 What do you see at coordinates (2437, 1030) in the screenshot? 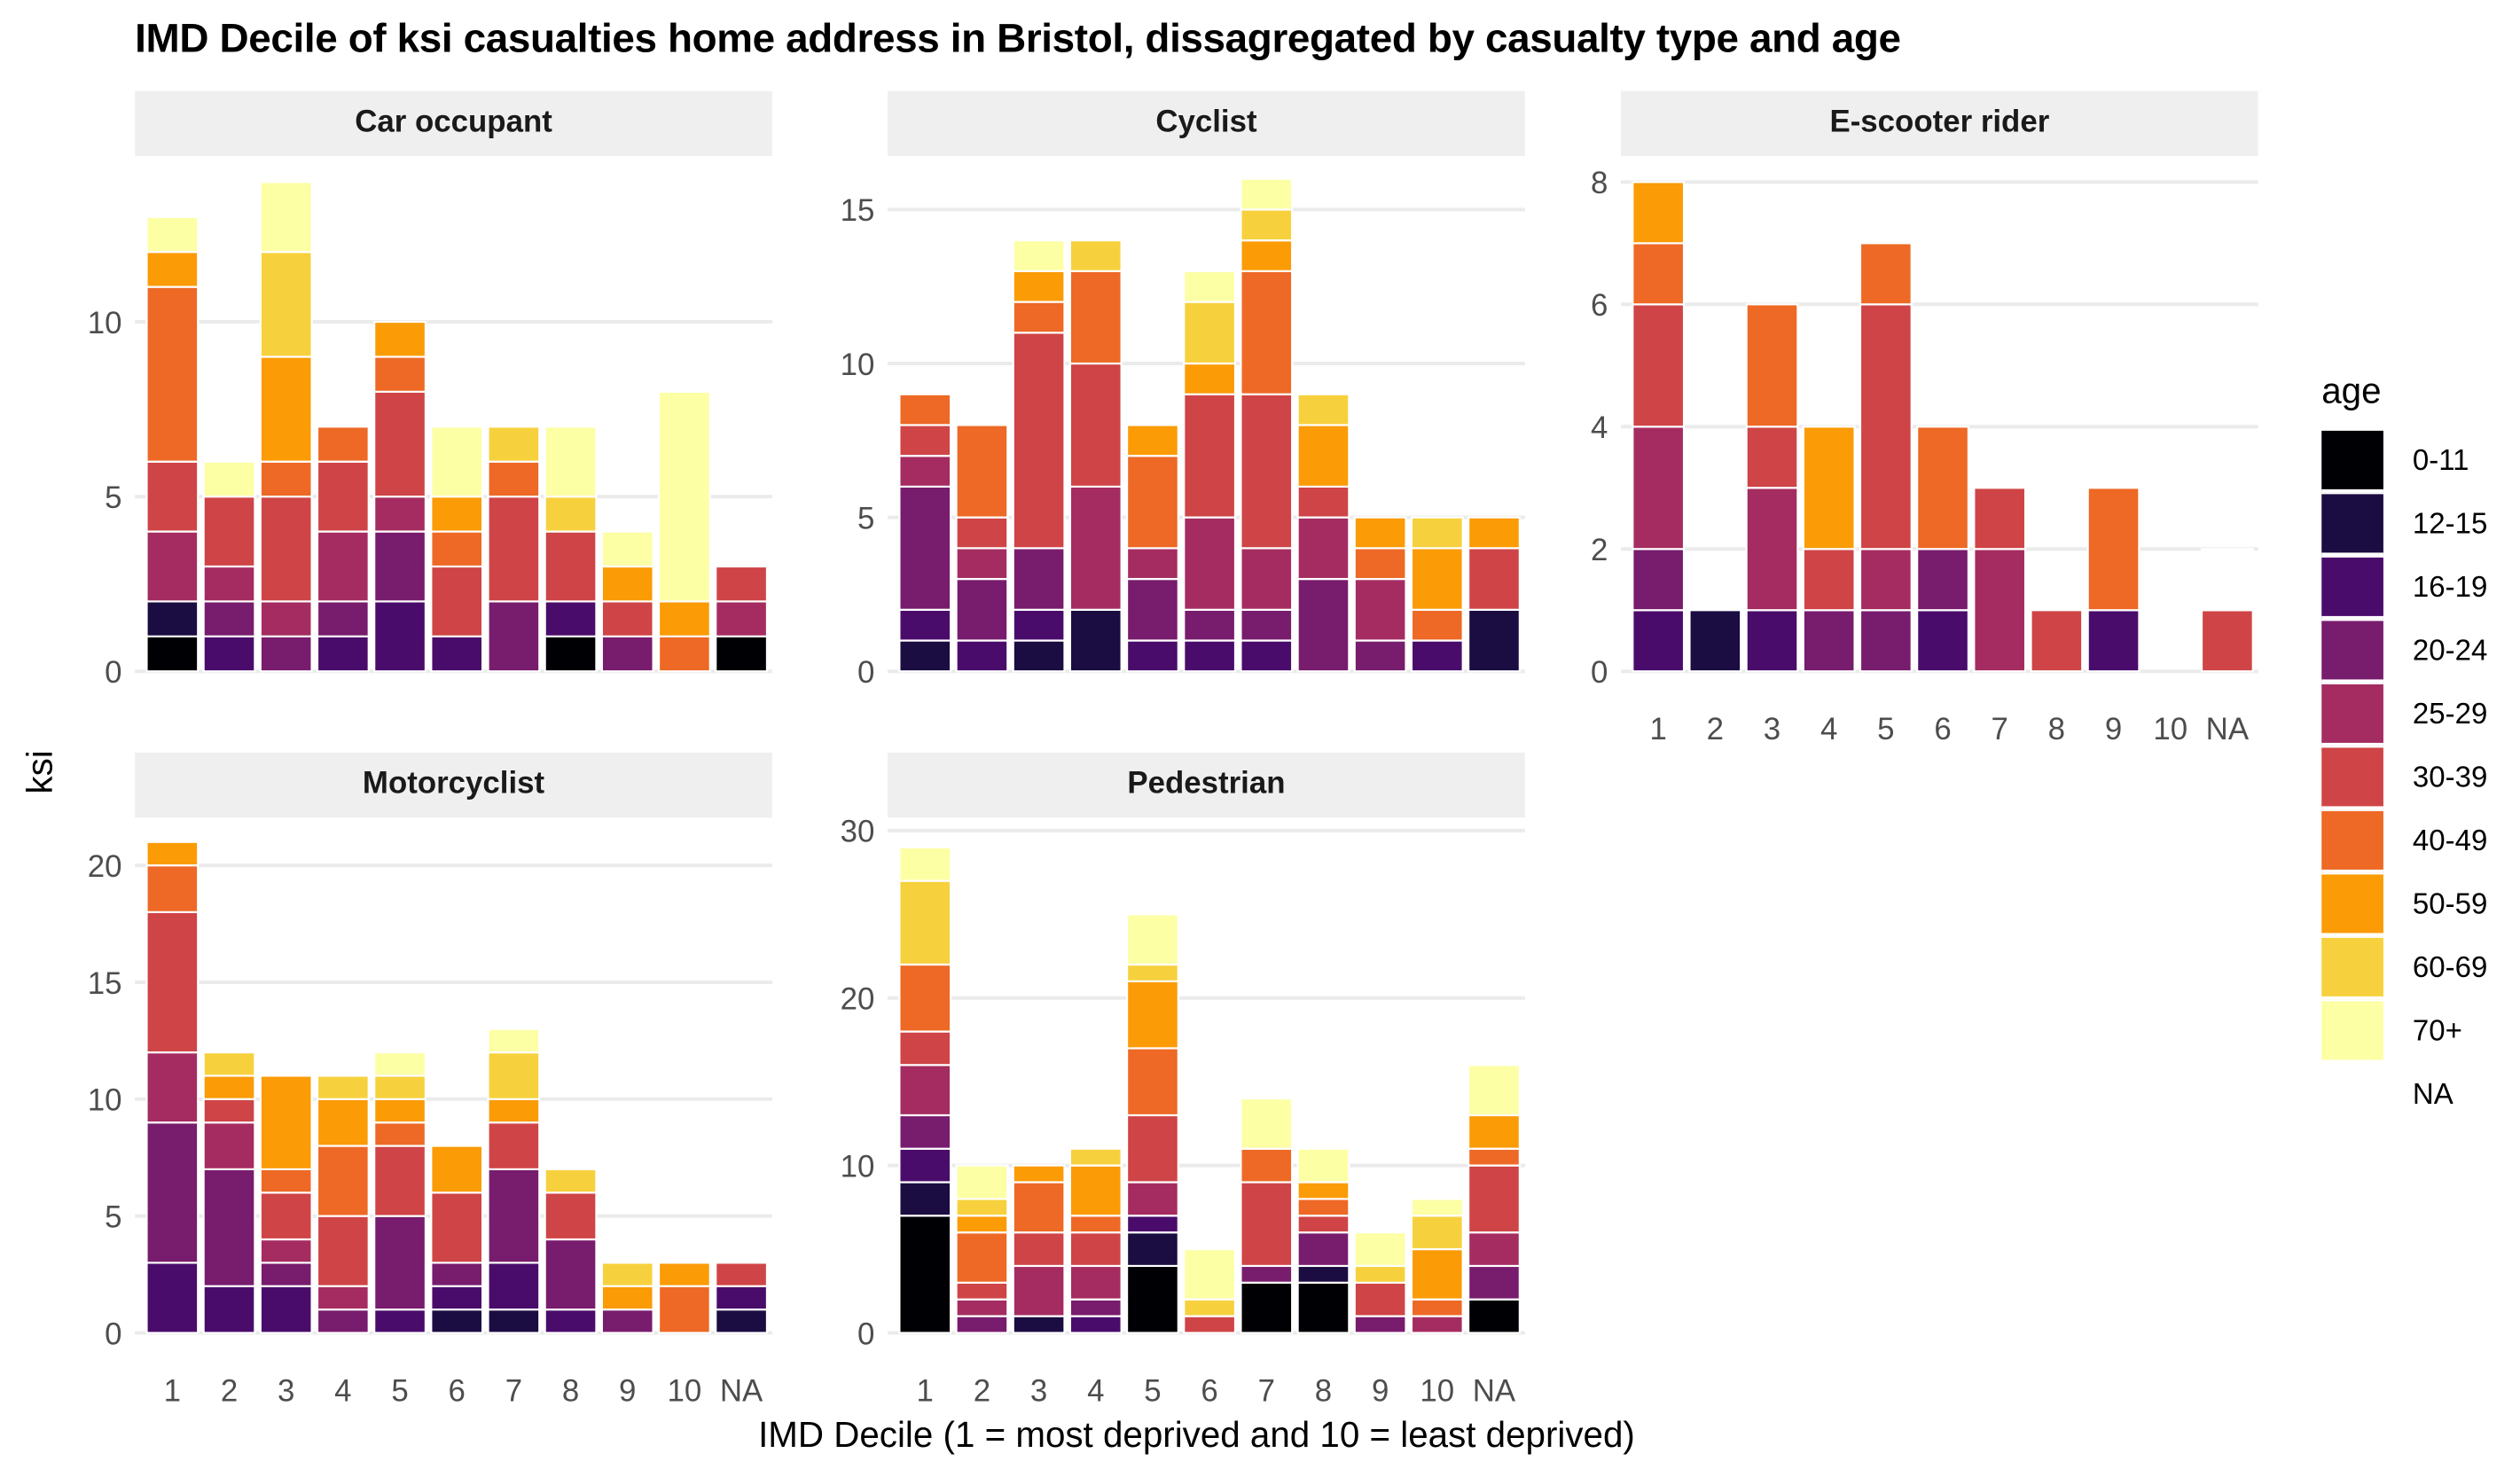
I see `legend-label: 70+` at bounding box center [2437, 1030].